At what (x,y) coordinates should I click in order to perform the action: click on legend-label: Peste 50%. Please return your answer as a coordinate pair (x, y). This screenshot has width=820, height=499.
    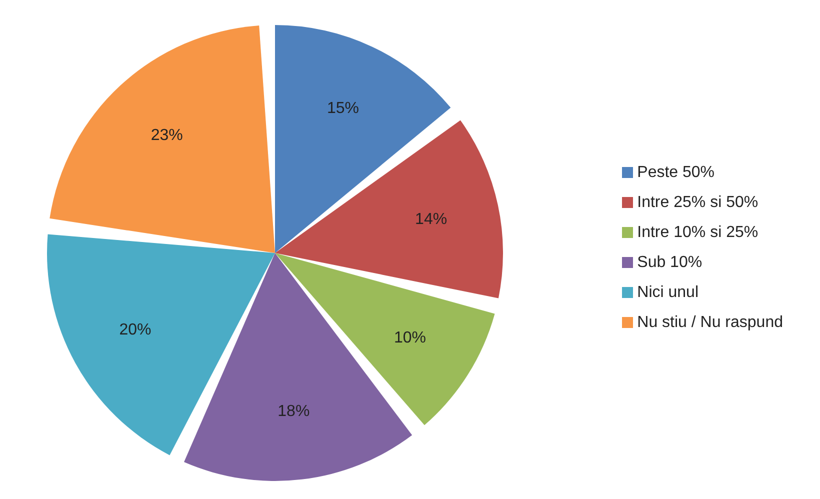
    Looking at the image, I should click on (676, 172).